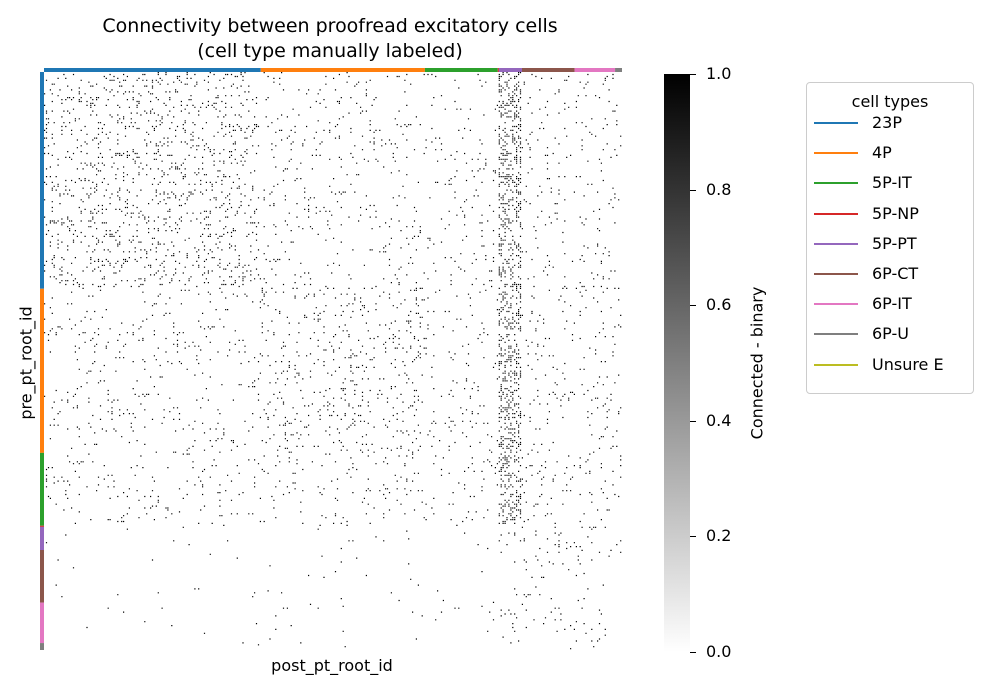  What do you see at coordinates (887, 122) in the screenshot?
I see `legend-label: 23P` at bounding box center [887, 122].